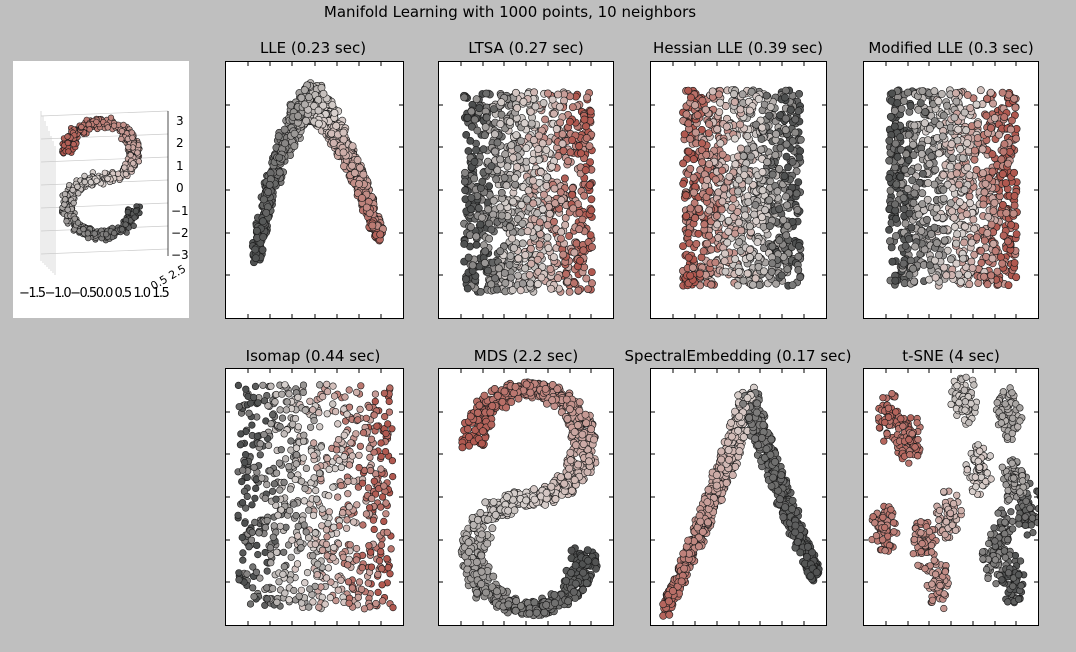  I want to click on z-tick-label: −2, so click(180, 233).